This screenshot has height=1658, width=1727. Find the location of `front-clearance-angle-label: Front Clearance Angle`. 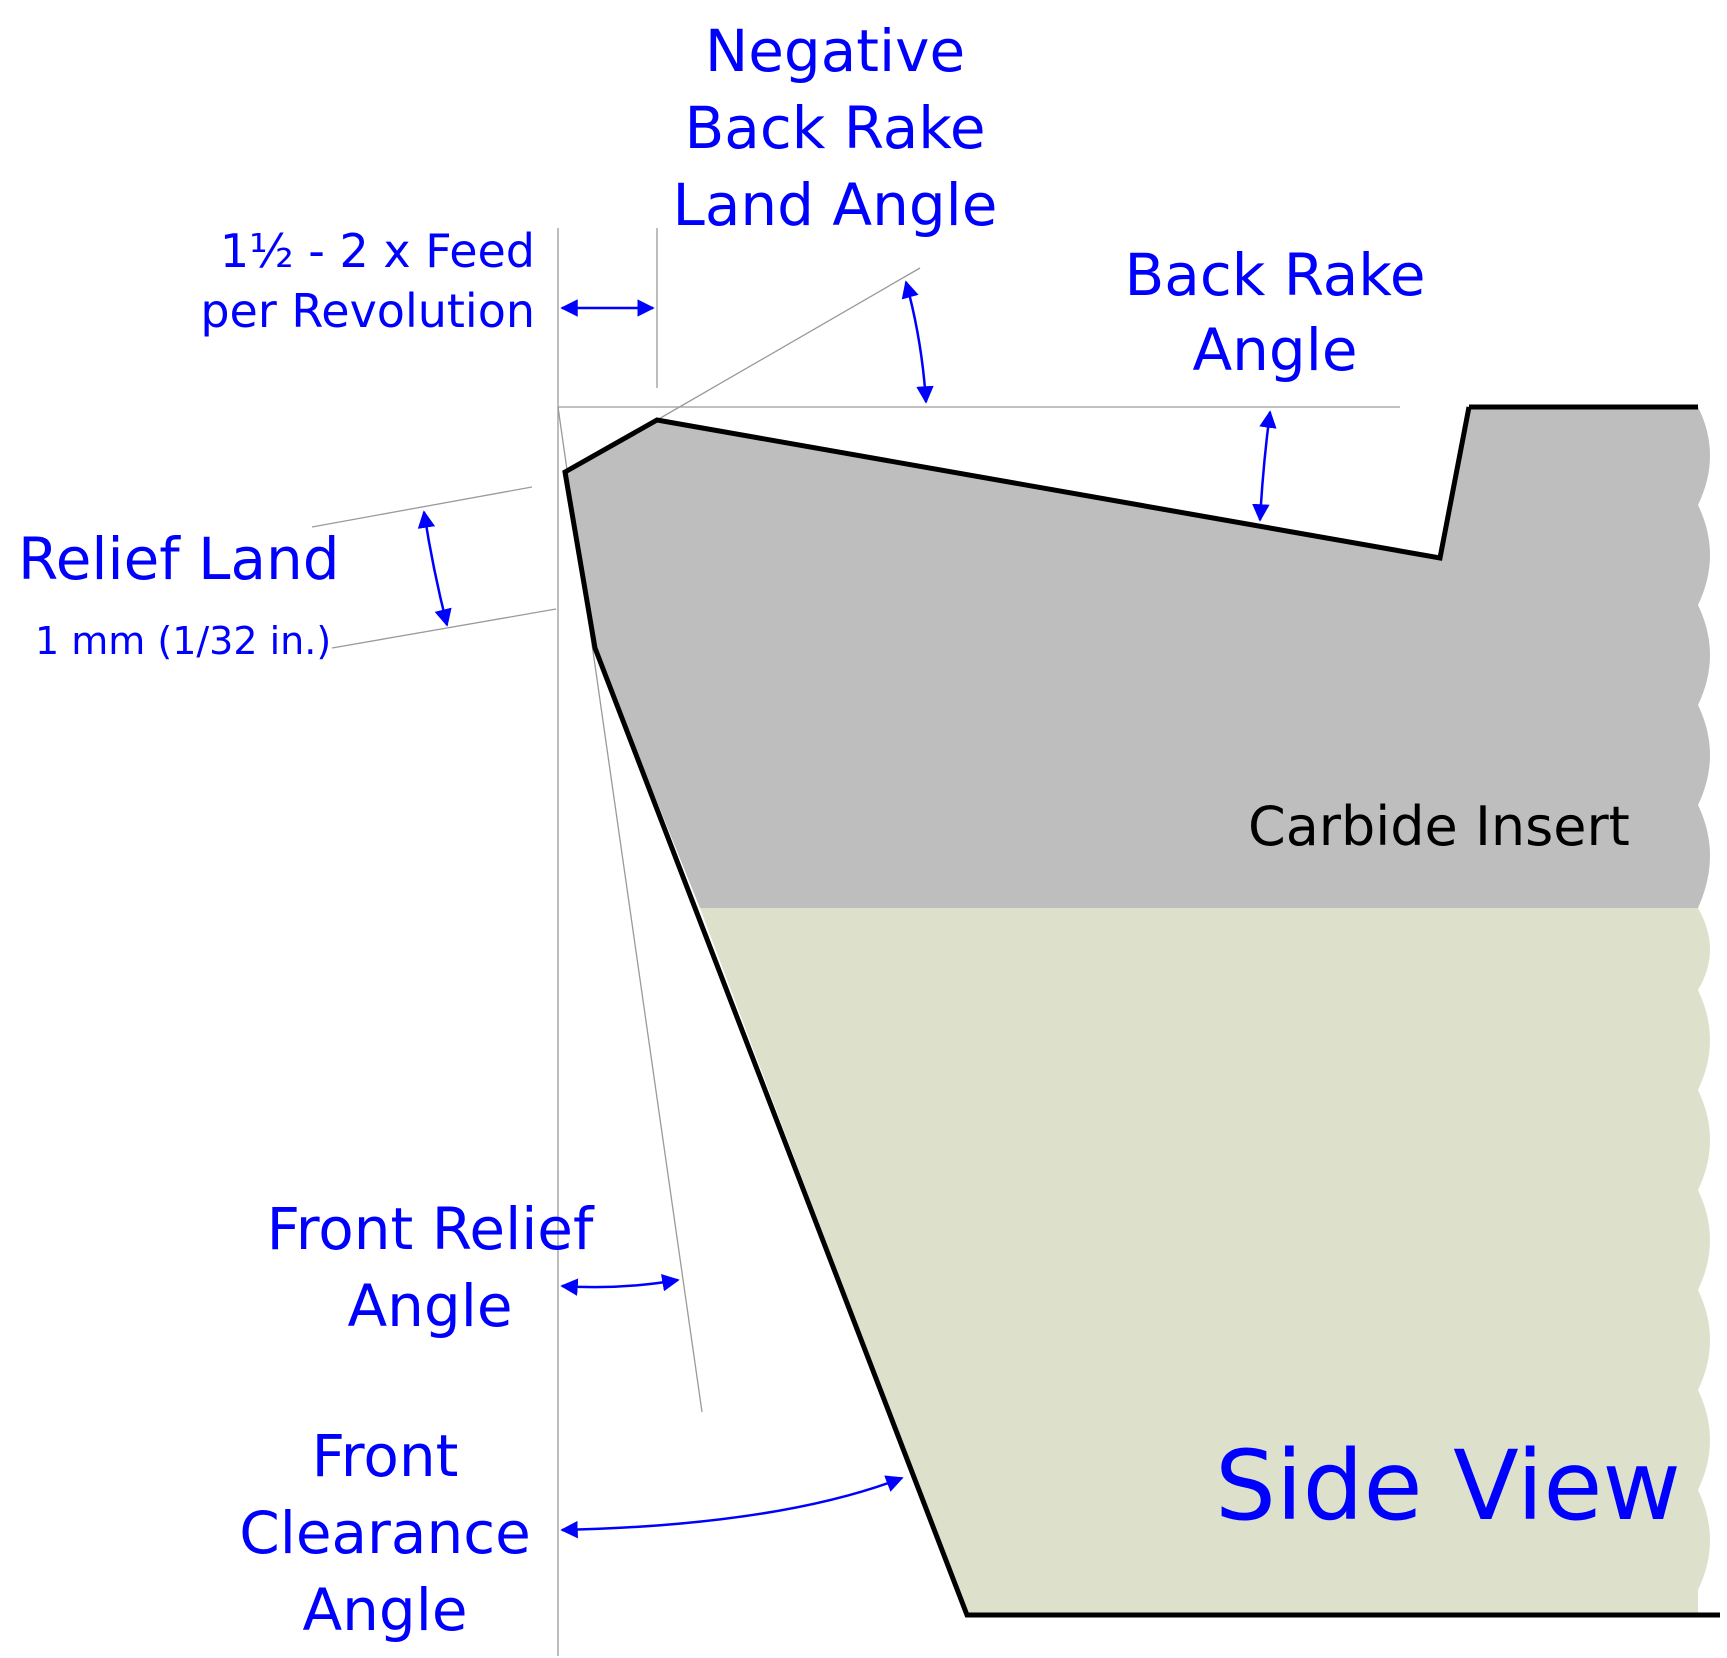

front-clearance-angle-label: Front Clearance Angle is located at coordinates (385, 1542).